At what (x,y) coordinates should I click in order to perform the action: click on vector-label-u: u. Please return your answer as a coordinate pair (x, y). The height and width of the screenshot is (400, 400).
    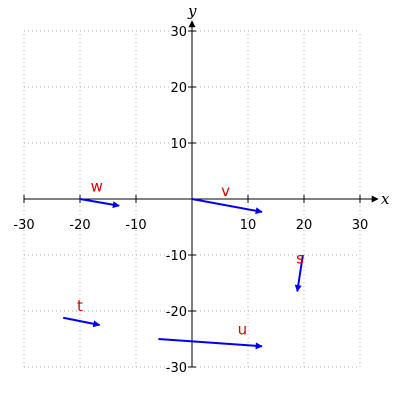
    Looking at the image, I should click on (243, 330).